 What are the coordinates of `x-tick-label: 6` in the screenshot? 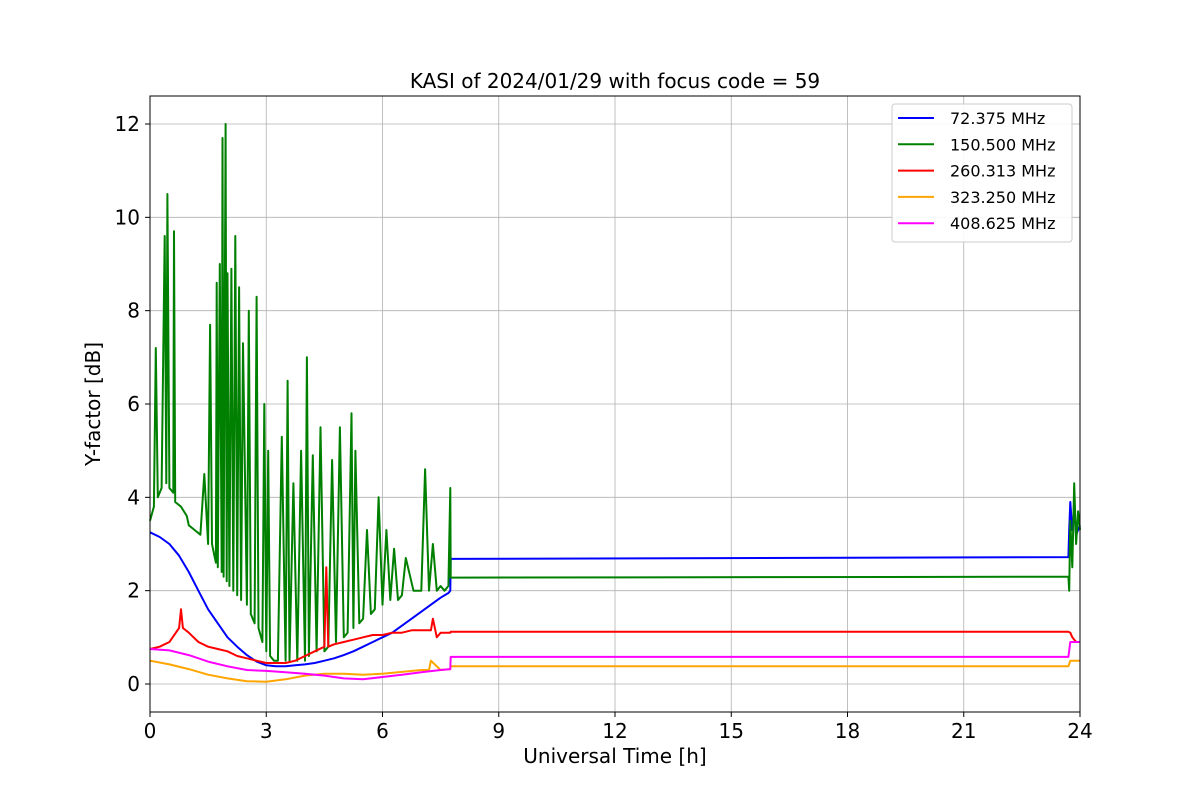 It's located at (382, 731).